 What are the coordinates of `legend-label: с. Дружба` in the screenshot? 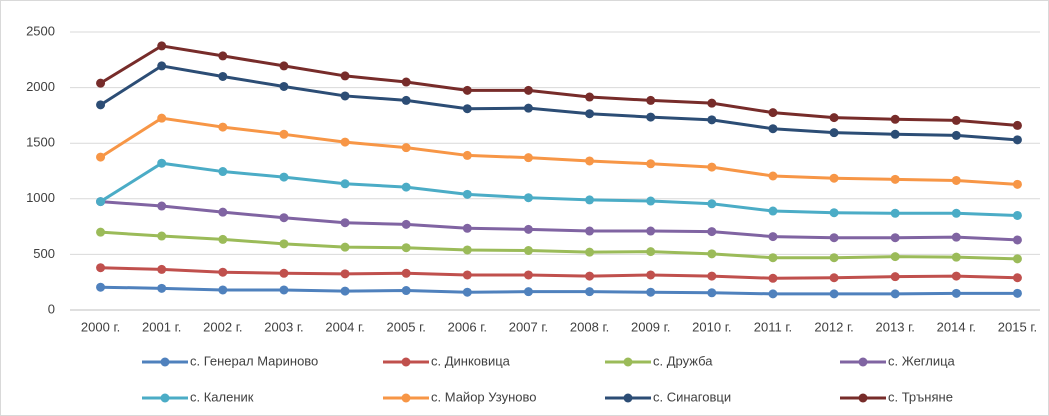 It's located at (683, 360).